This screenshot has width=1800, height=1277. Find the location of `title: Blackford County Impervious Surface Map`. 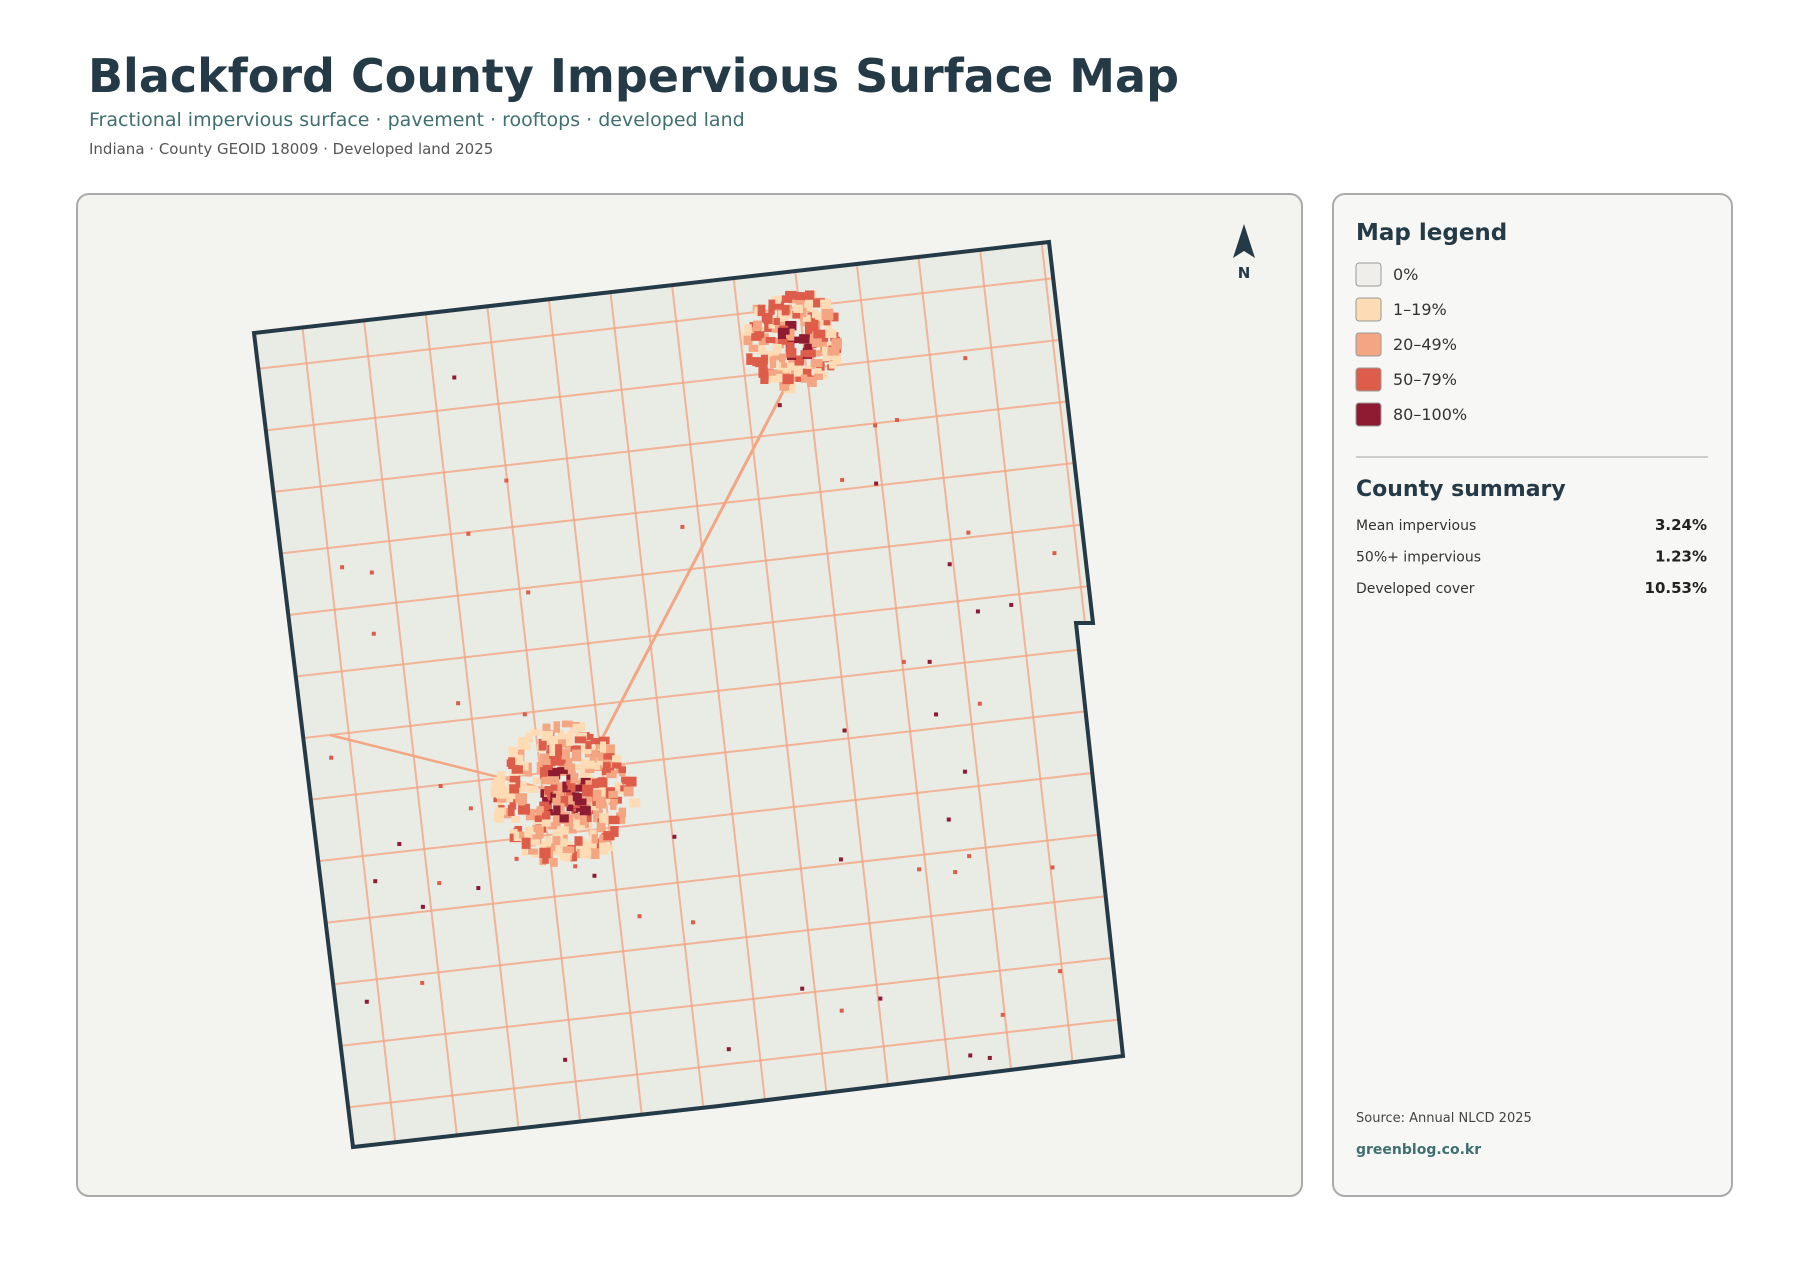

title: Blackford County Impervious Surface Map is located at coordinates (633, 76).